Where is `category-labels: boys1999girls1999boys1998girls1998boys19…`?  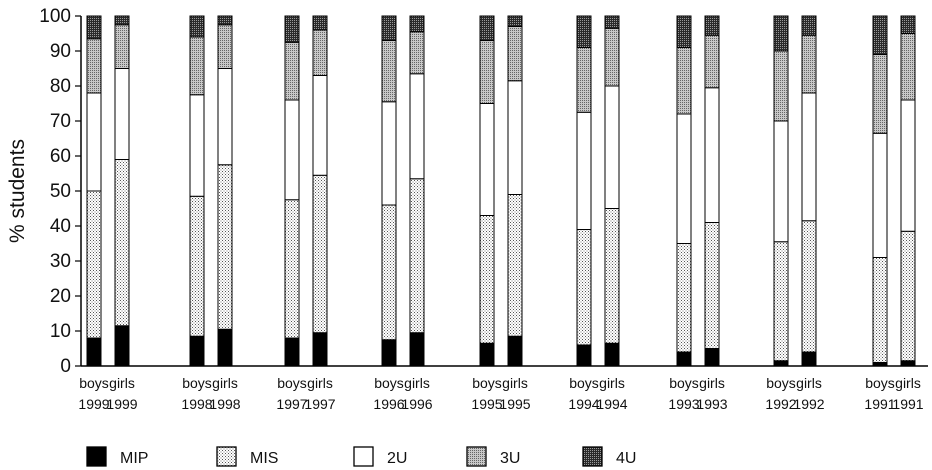
category-labels: boys1999girls1999boys1998girls1998boys19… is located at coordinates (500, 393).